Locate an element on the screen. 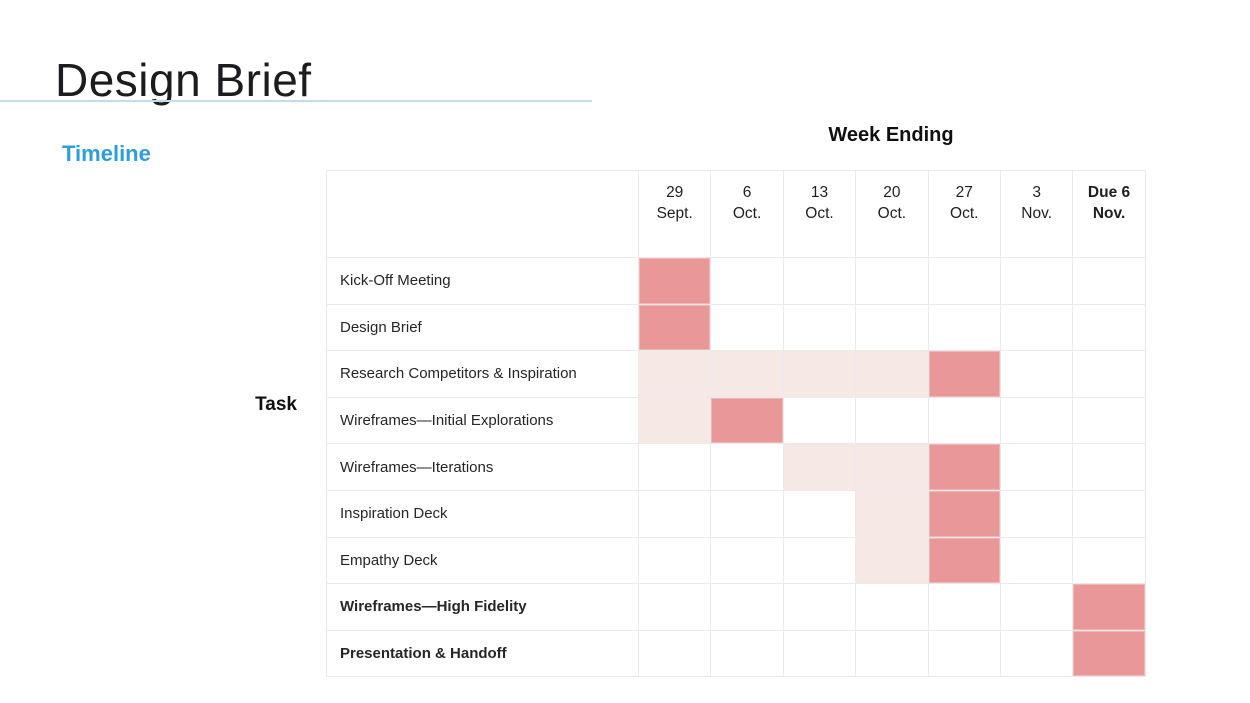 The height and width of the screenshot is (703, 1250). page-title: Design Brief is located at coordinates (183, 80).